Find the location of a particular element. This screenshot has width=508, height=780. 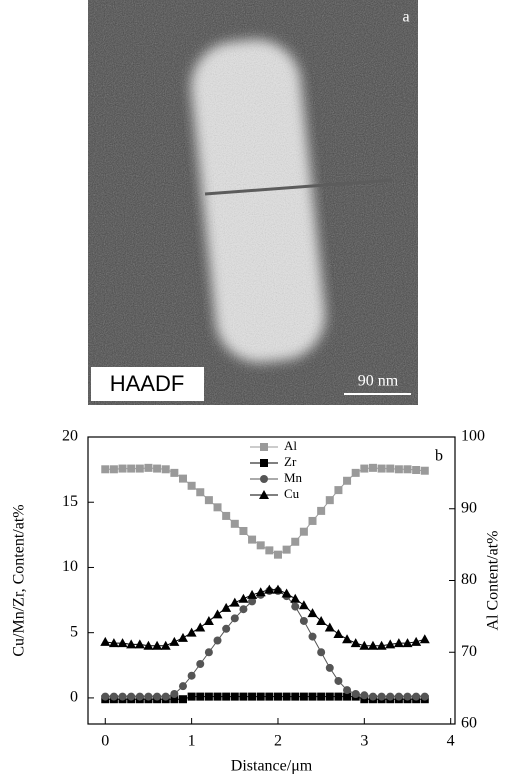

y-tick-label: 20 is located at coordinates (70, 436).